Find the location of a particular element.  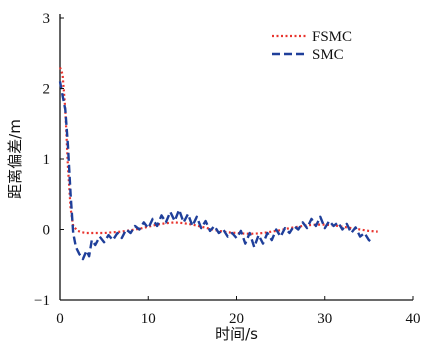

x-tick-label: 30 is located at coordinates (324, 319).